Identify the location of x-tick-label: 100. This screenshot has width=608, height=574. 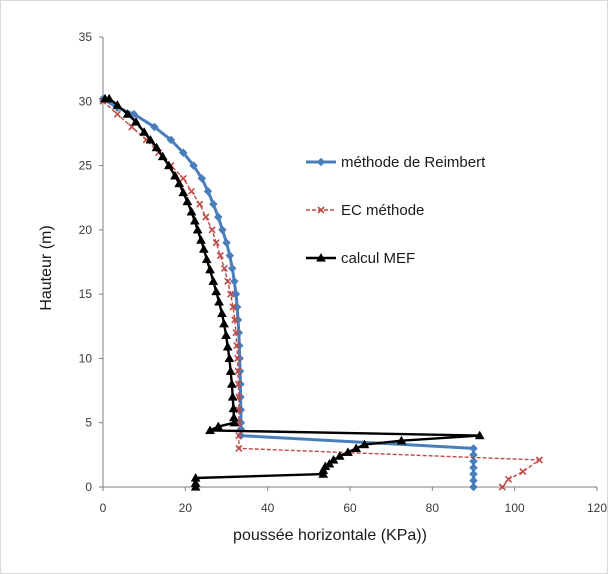
(515, 508).